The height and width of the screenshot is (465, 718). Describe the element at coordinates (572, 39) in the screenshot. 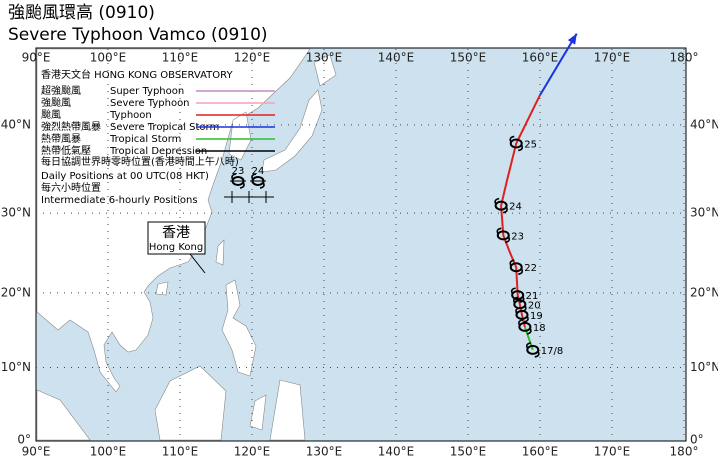

I see `track-arrowhead` at that location.